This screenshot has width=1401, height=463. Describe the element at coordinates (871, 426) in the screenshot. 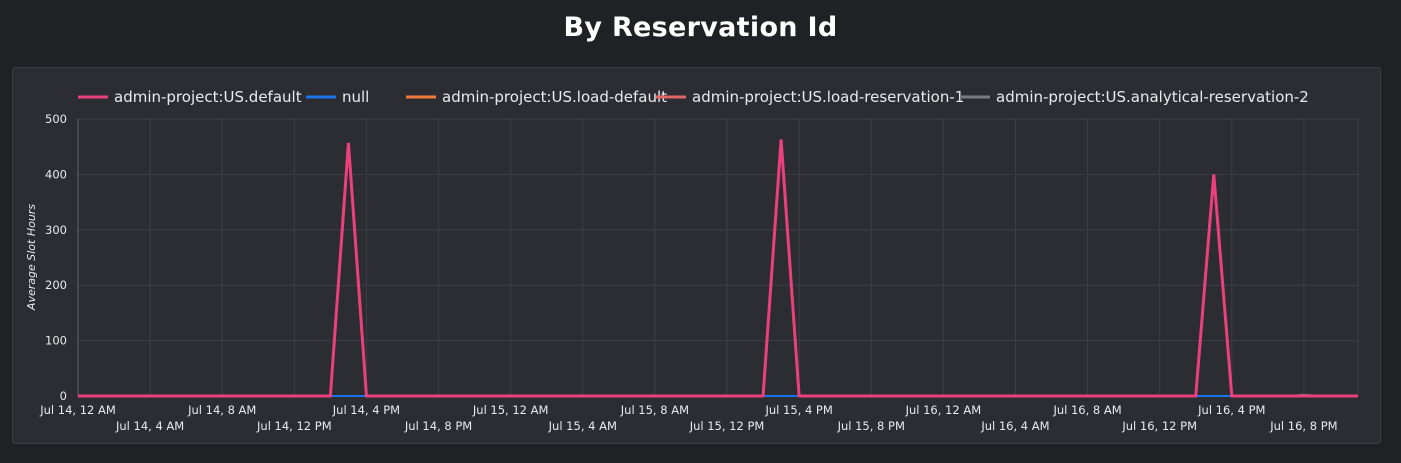

I see `x-tick-label: Jul 15, 8 PM` at that location.